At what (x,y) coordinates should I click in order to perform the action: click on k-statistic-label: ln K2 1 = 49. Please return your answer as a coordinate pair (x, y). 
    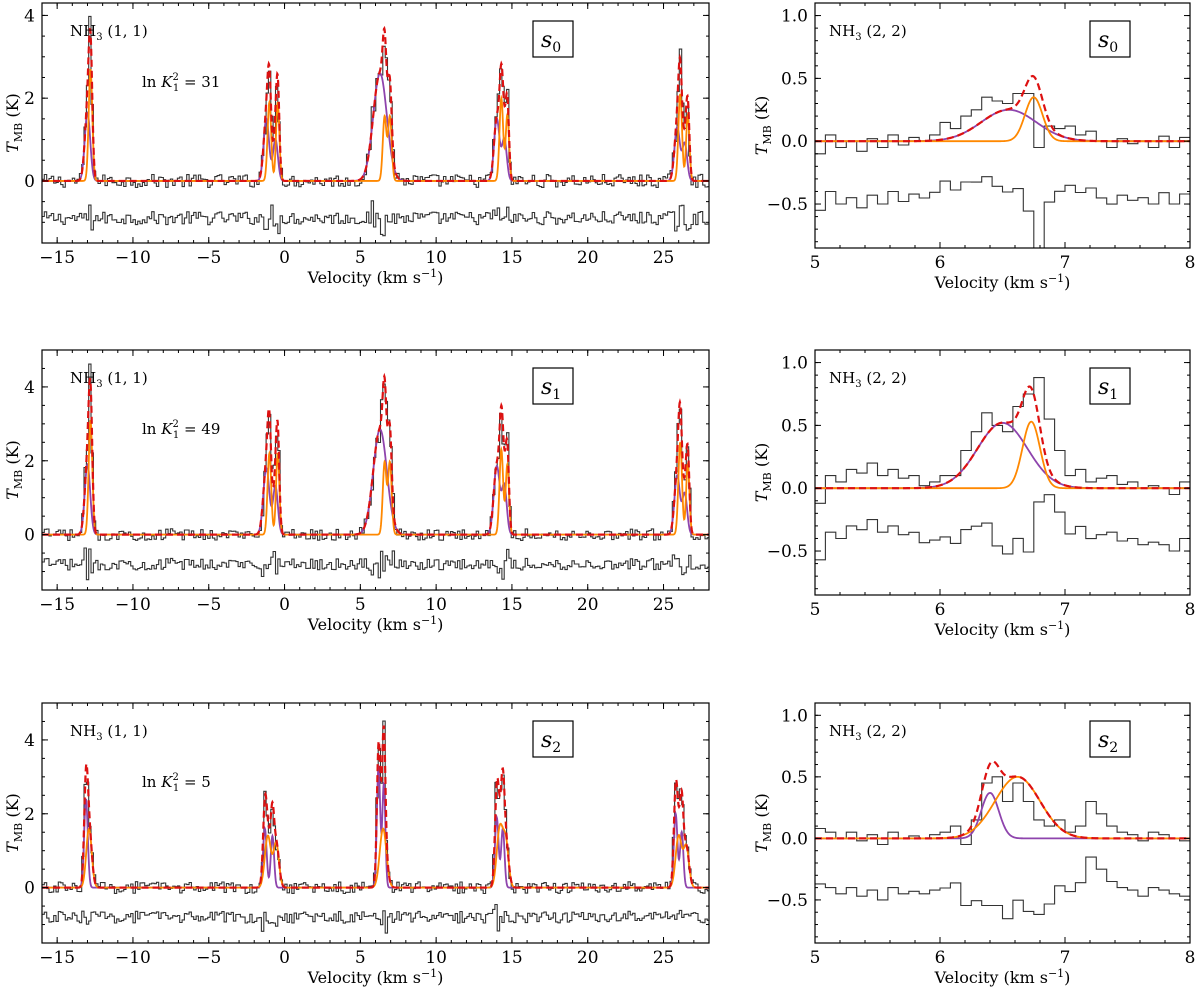
    Looking at the image, I should click on (181, 430).